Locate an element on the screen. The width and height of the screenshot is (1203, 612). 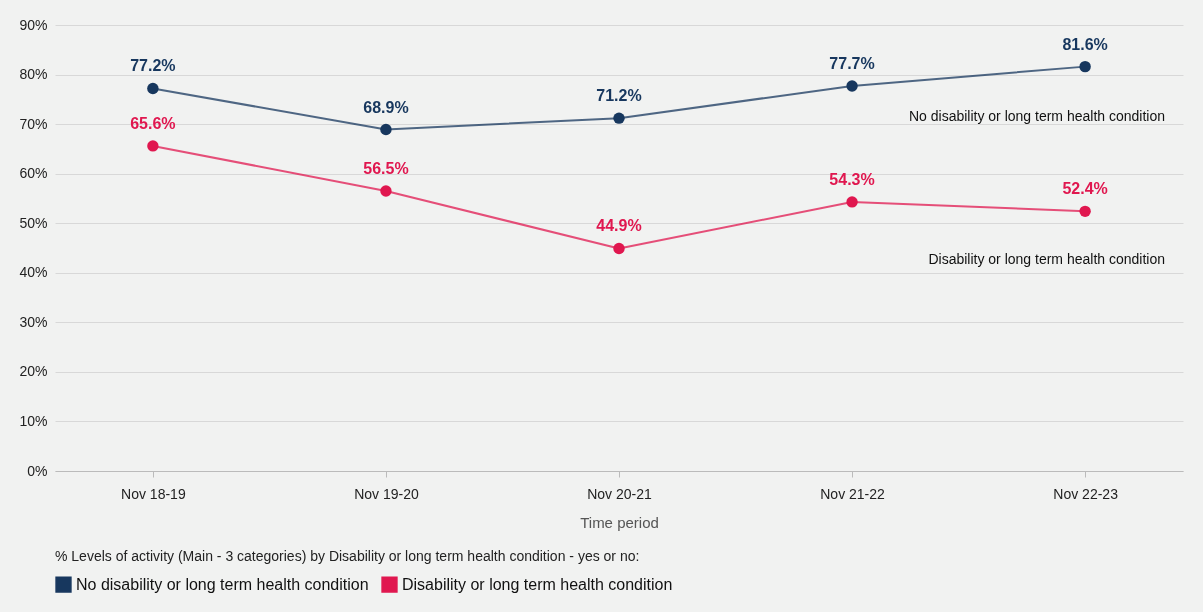
y-tick-label: 70% is located at coordinates (33, 123).